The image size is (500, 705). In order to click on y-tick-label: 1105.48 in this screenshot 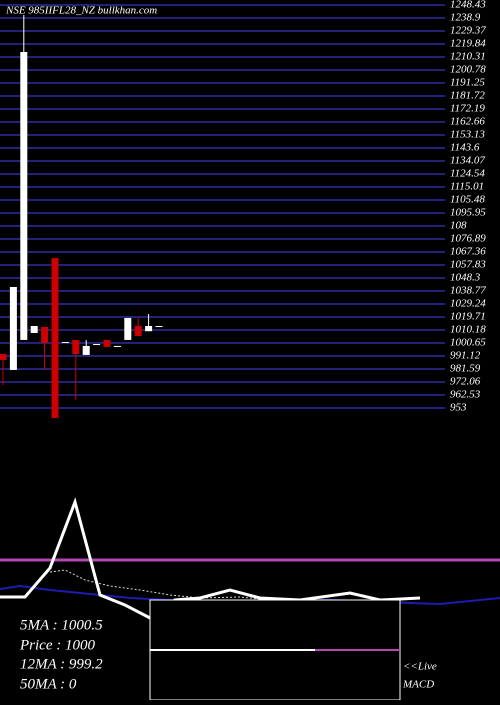, I will do `click(467, 200)`.